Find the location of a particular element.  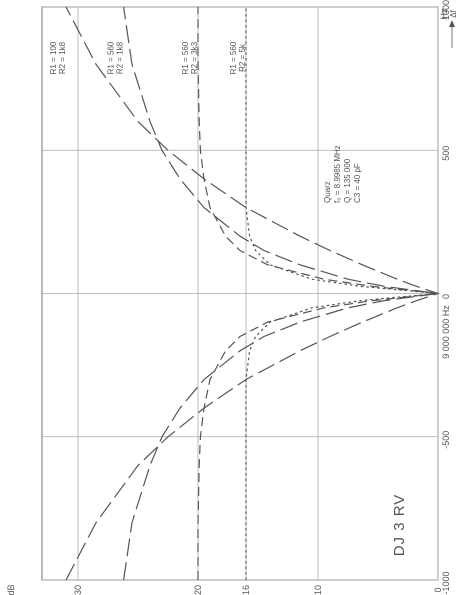

x-tick-label: -500 is located at coordinates (446, 440).